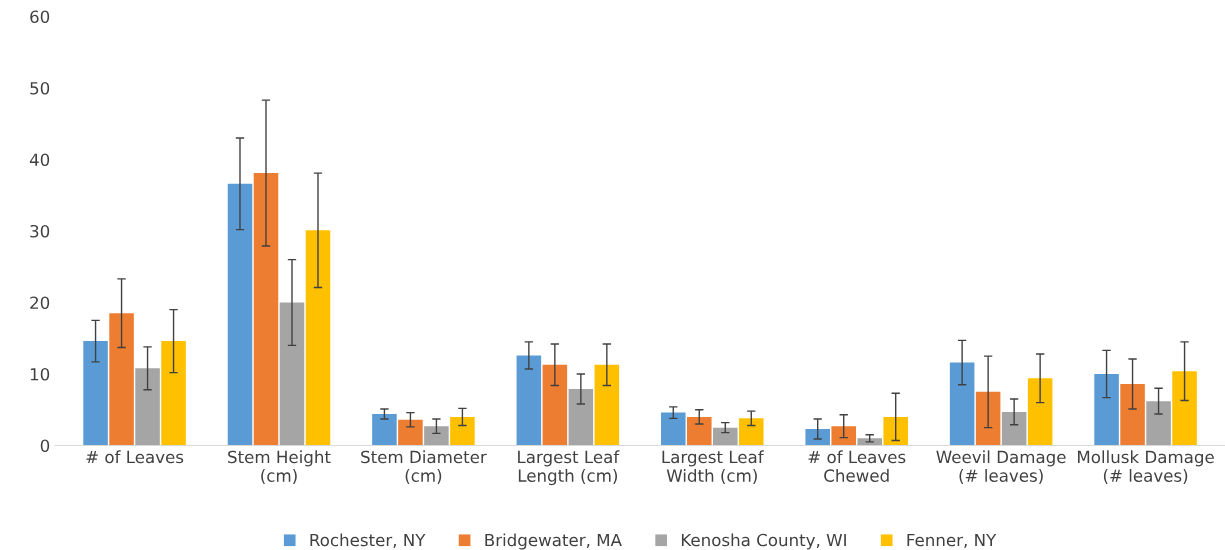 The height and width of the screenshot is (550, 1225). What do you see at coordinates (40, 231) in the screenshot?
I see `y-tick-label: 30` at bounding box center [40, 231].